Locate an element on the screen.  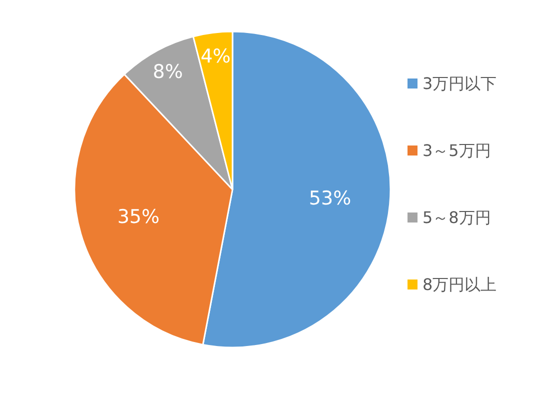
legend-label: 5～8万円 is located at coordinates (456, 217).